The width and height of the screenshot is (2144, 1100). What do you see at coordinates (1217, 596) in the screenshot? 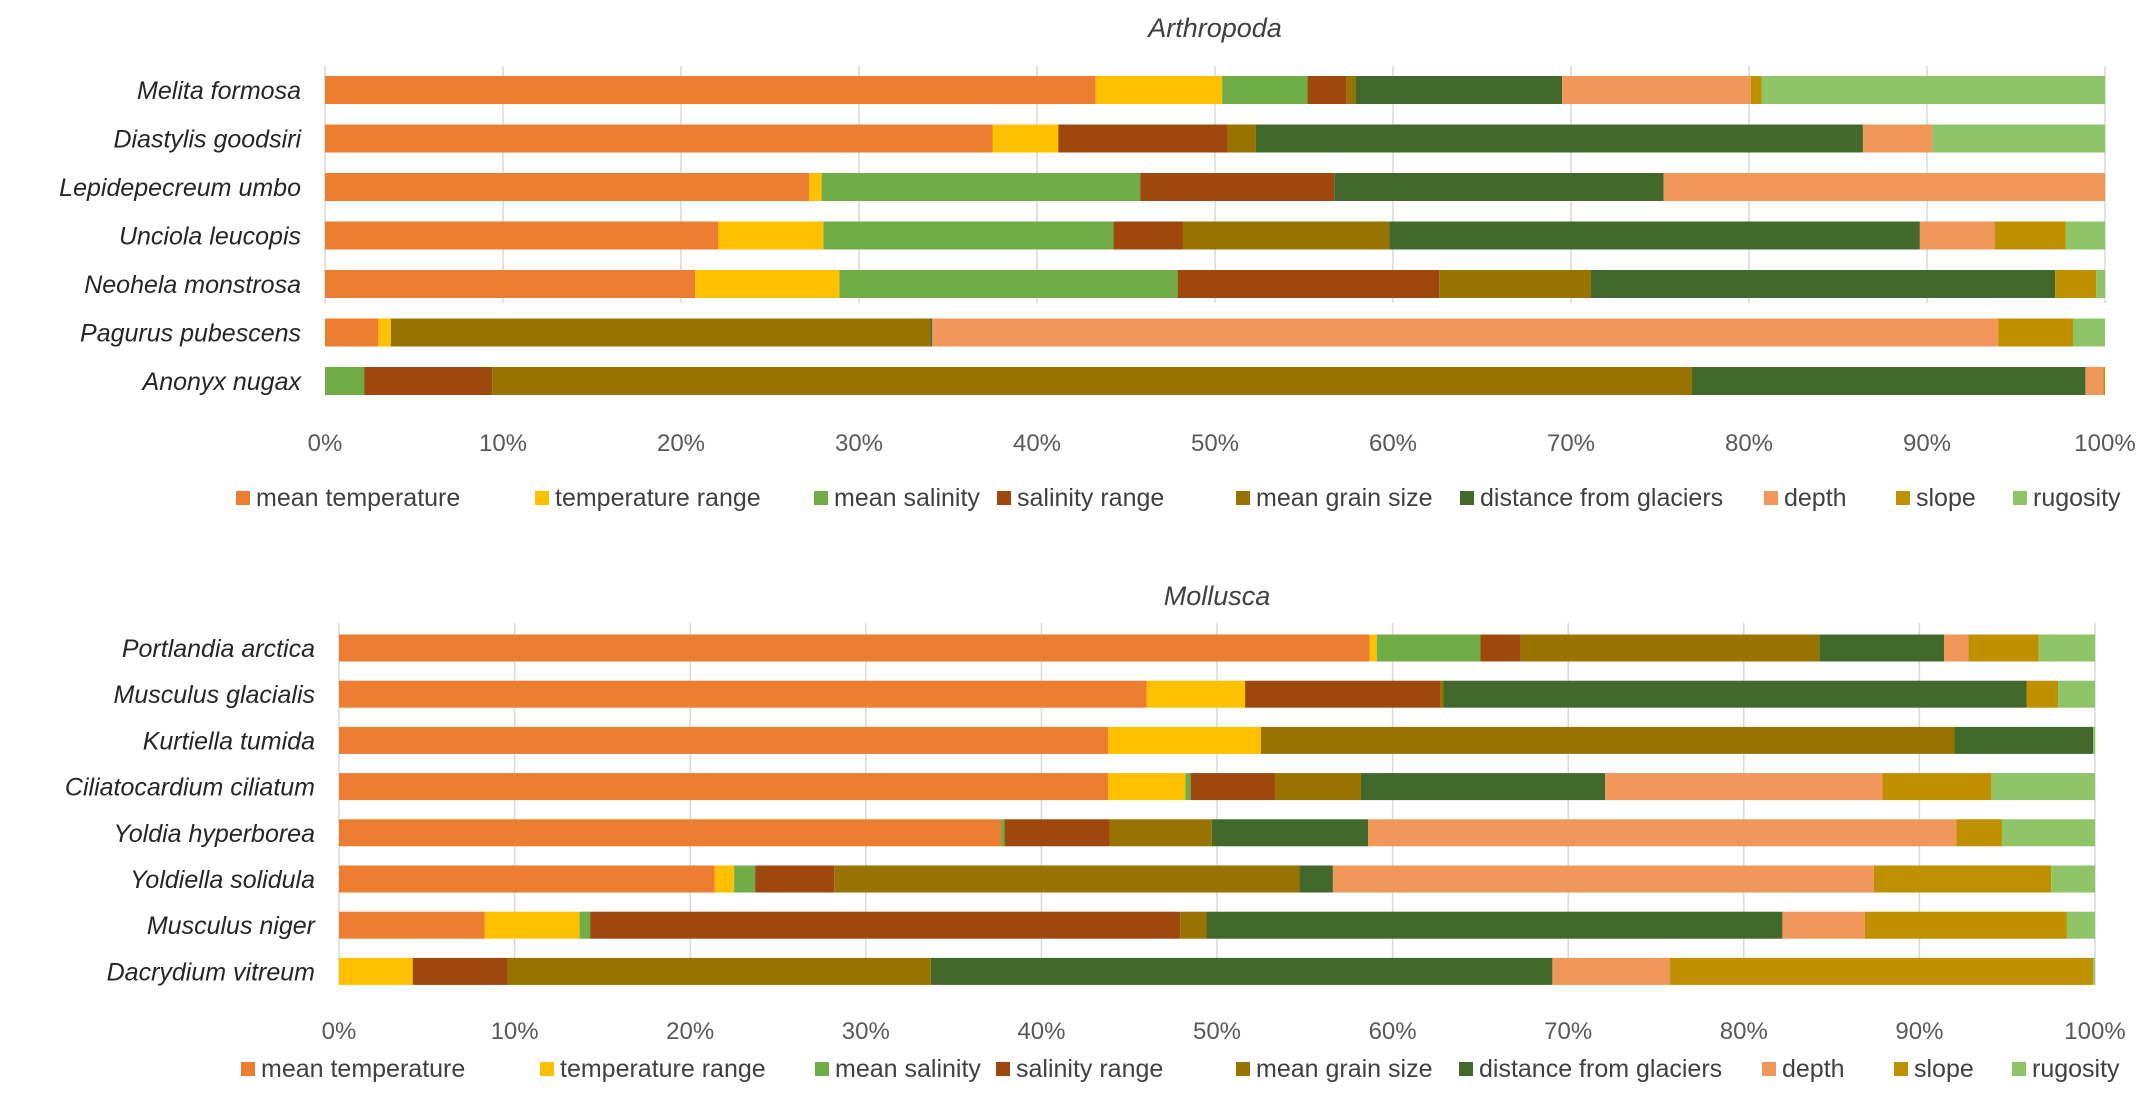
I see `chart-title: Mollusca` at bounding box center [1217, 596].